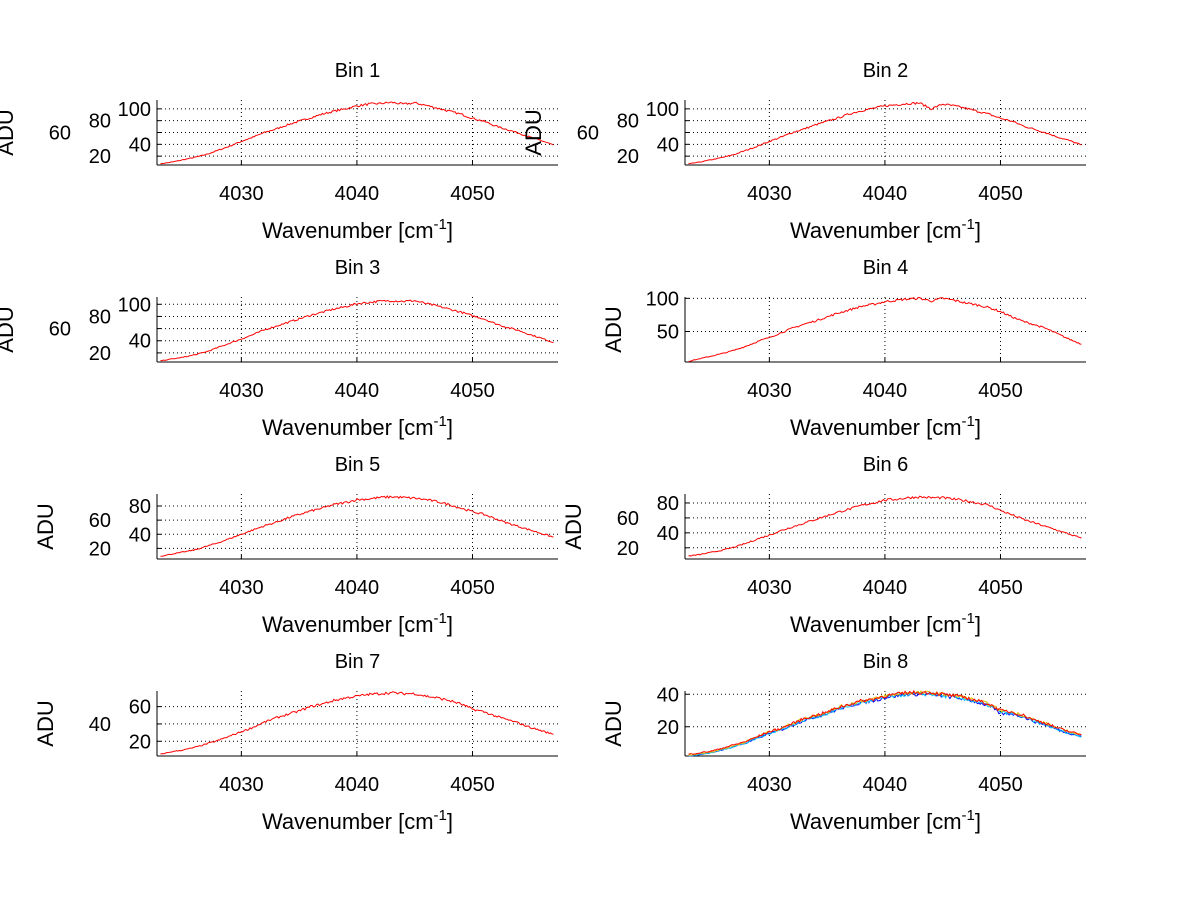 This screenshot has height=901, width=1200. What do you see at coordinates (357, 330) in the screenshot?
I see `data-line-bin3` at bounding box center [357, 330].